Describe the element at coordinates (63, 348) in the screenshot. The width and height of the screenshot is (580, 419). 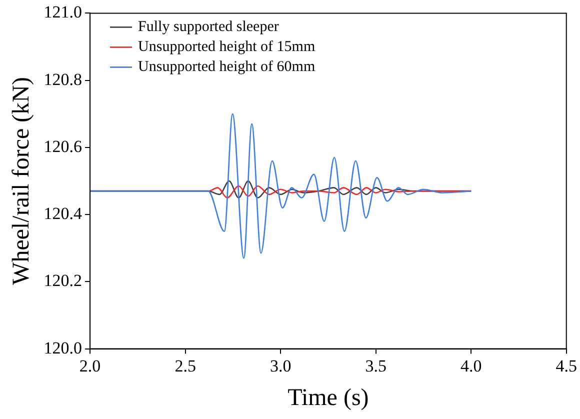
I see `y-tick-label: 120.0` at that location.